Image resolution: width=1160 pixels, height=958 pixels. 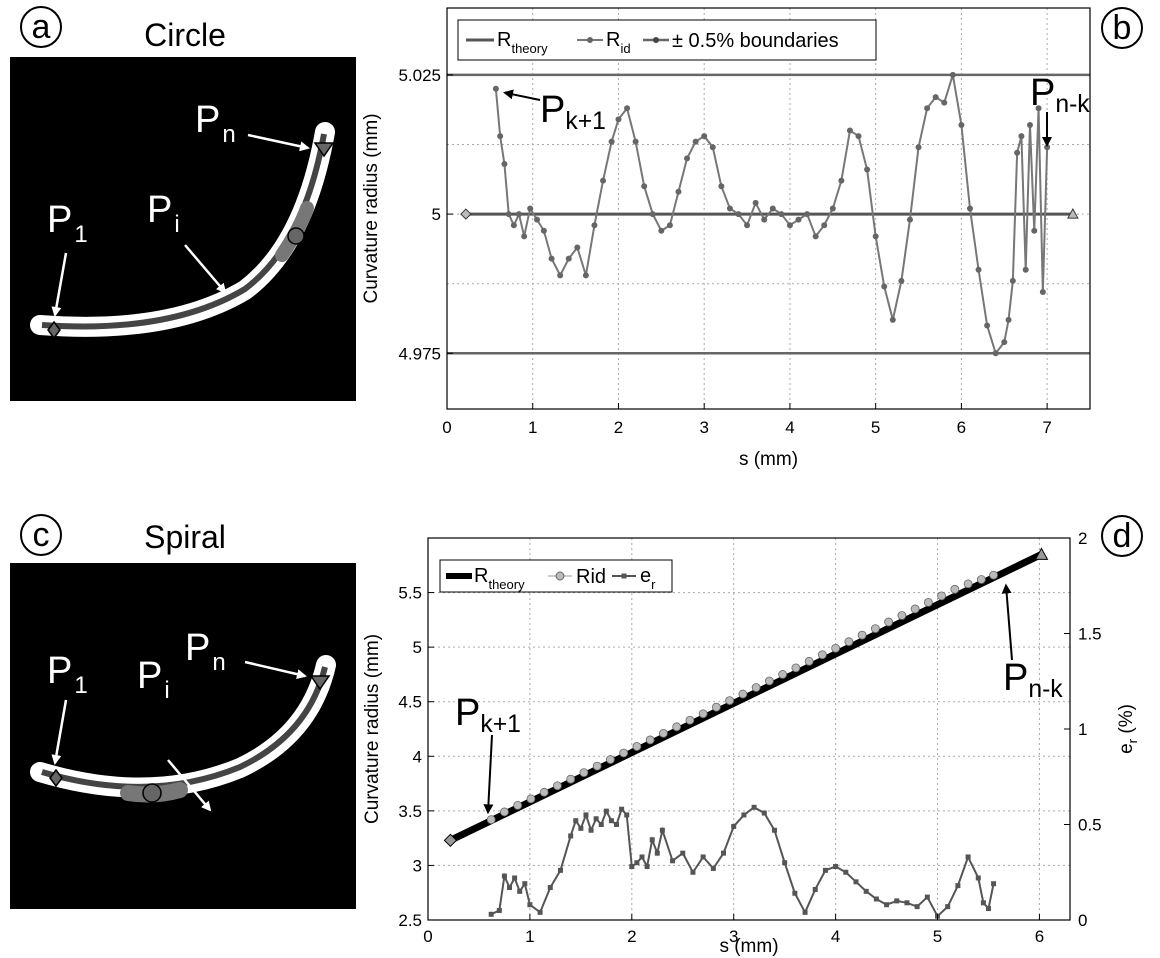 What do you see at coordinates (488, 715) in the screenshot?
I see `annotation-pk1-d: Pk+1` at bounding box center [488, 715].